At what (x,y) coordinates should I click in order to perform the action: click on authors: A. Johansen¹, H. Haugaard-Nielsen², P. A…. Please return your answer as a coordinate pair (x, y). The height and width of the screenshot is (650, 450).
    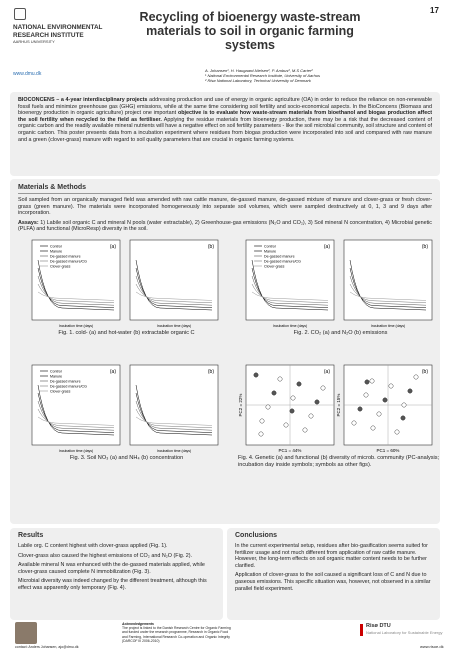
    Looking at the image, I should click on (259, 70).